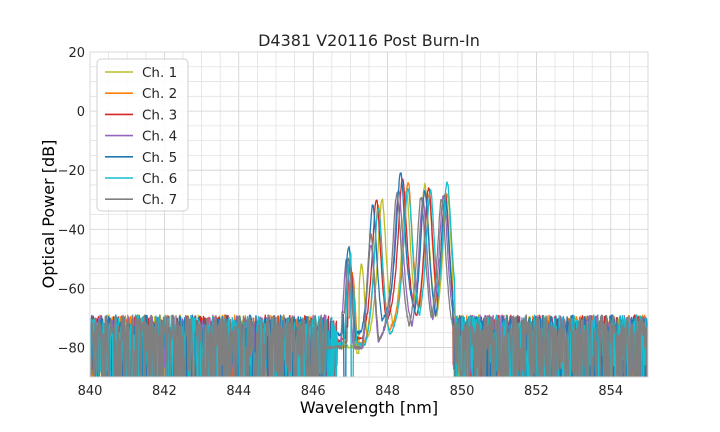 The image size is (720, 432). I want to click on legend-entry-label: Ch. 3, so click(159, 115).